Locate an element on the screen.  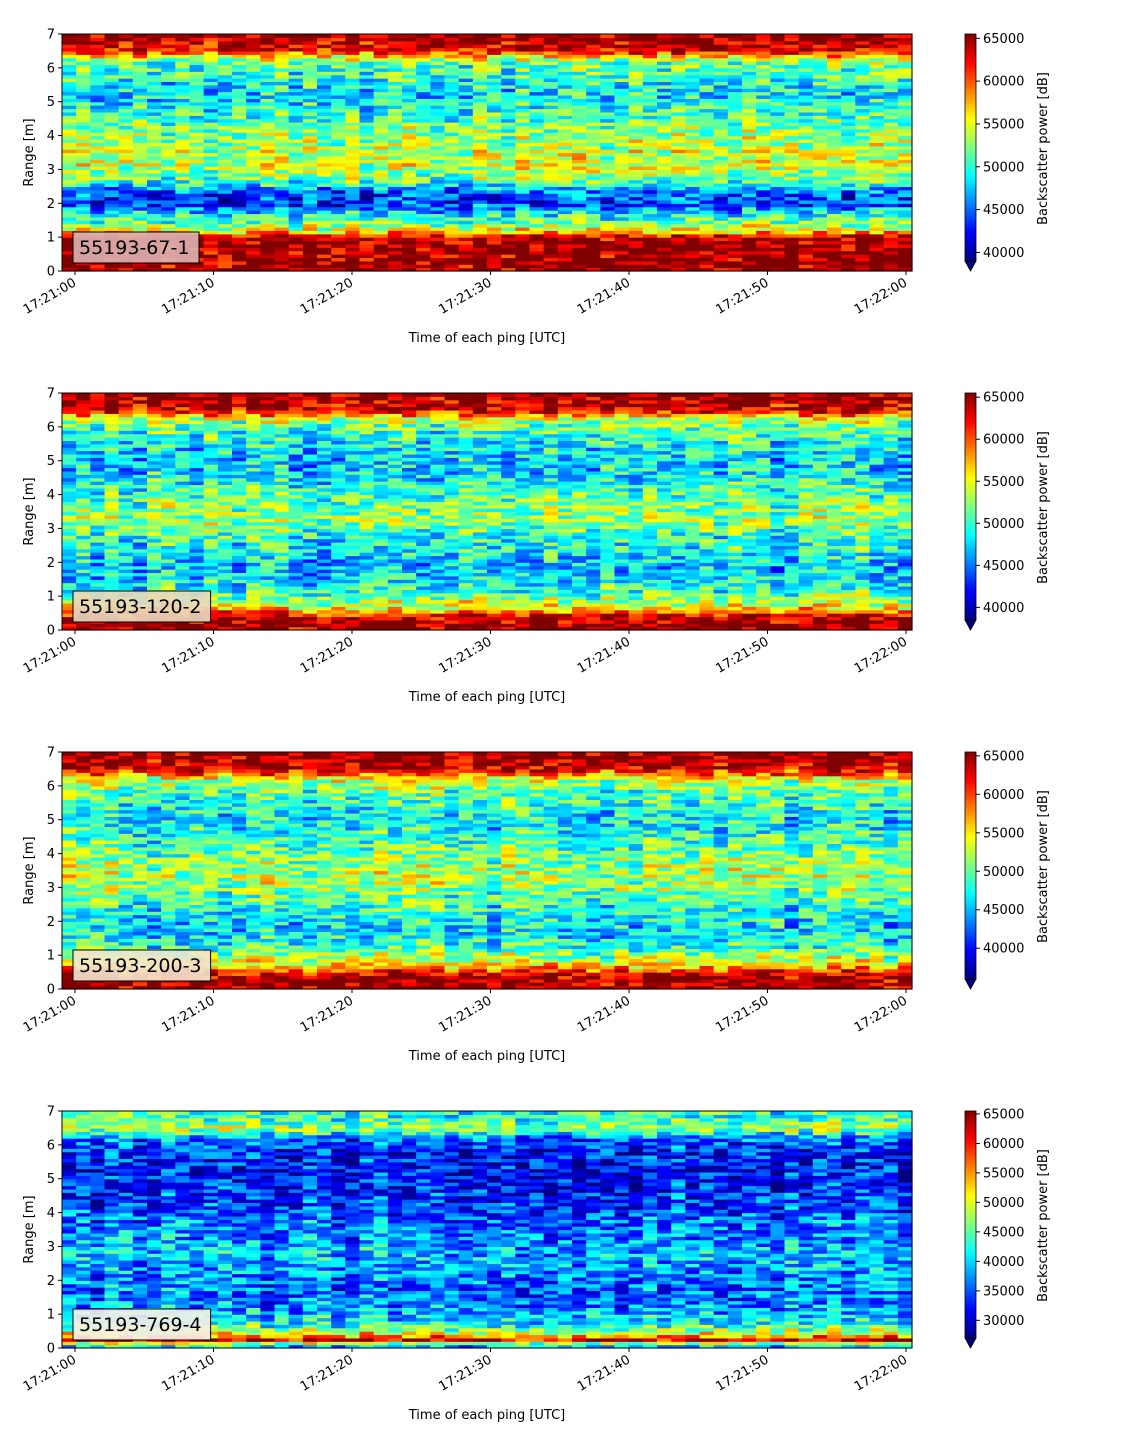
y-axis-label: Range [m] is located at coordinates (29, 152).